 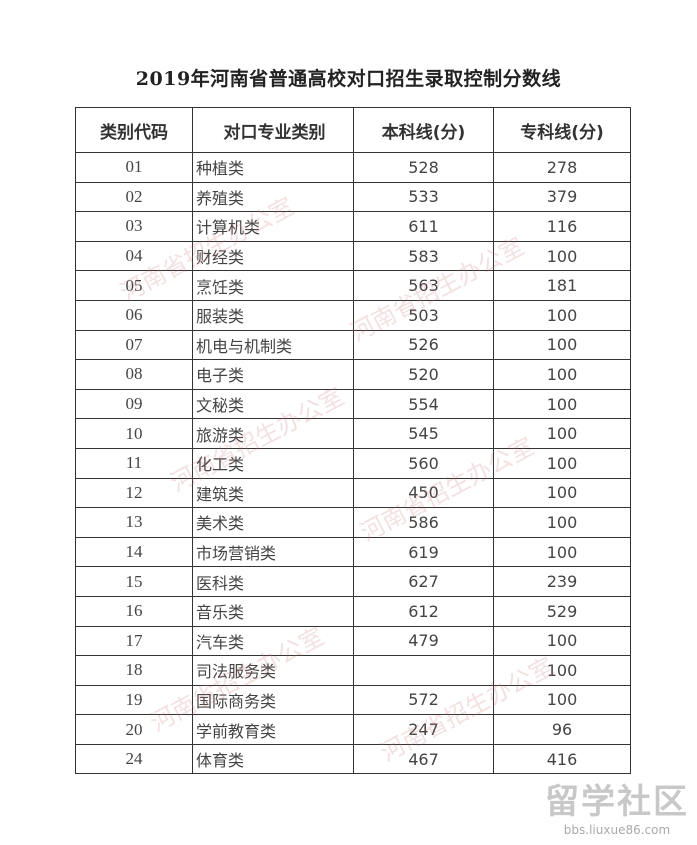 I want to click on header-college: 专科线(分), so click(x=562, y=130).